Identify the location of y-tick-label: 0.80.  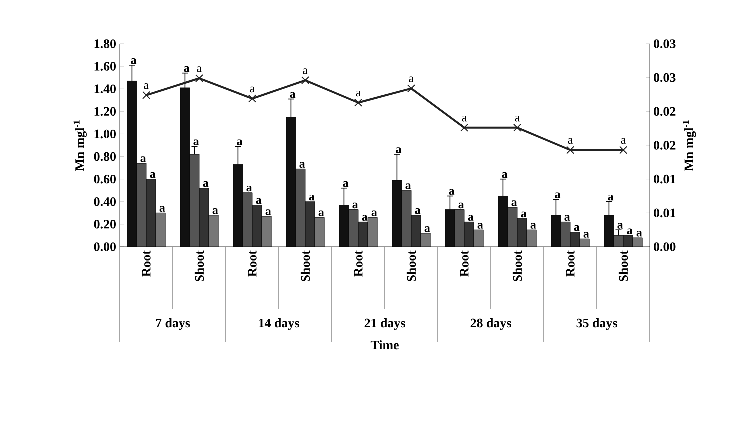
(105, 157).